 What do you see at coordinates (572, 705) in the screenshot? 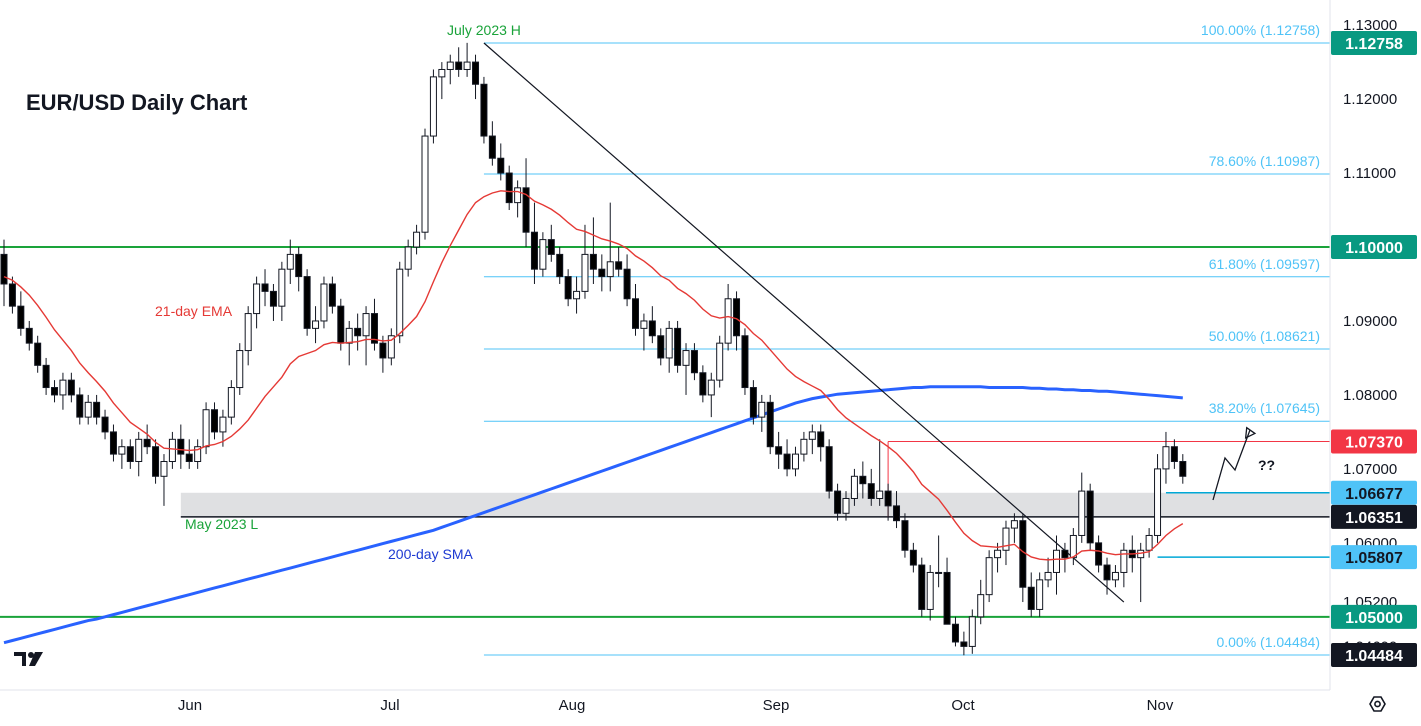
I see `time-tick-aug: Aug` at bounding box center [572, 705].